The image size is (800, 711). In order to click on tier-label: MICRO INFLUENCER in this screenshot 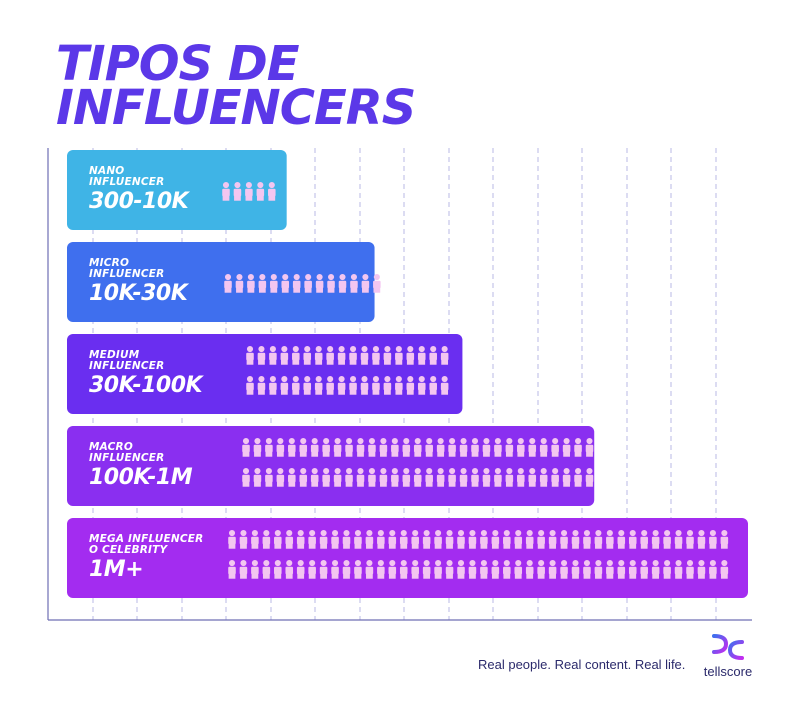, I will do `click(127, 268)`.